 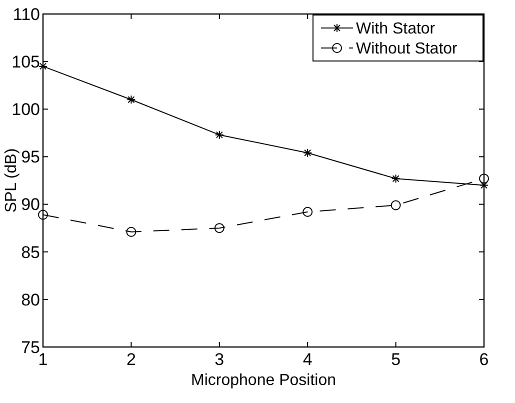 I want to click on x-tick-label: 1, so click(x=43, y=359).